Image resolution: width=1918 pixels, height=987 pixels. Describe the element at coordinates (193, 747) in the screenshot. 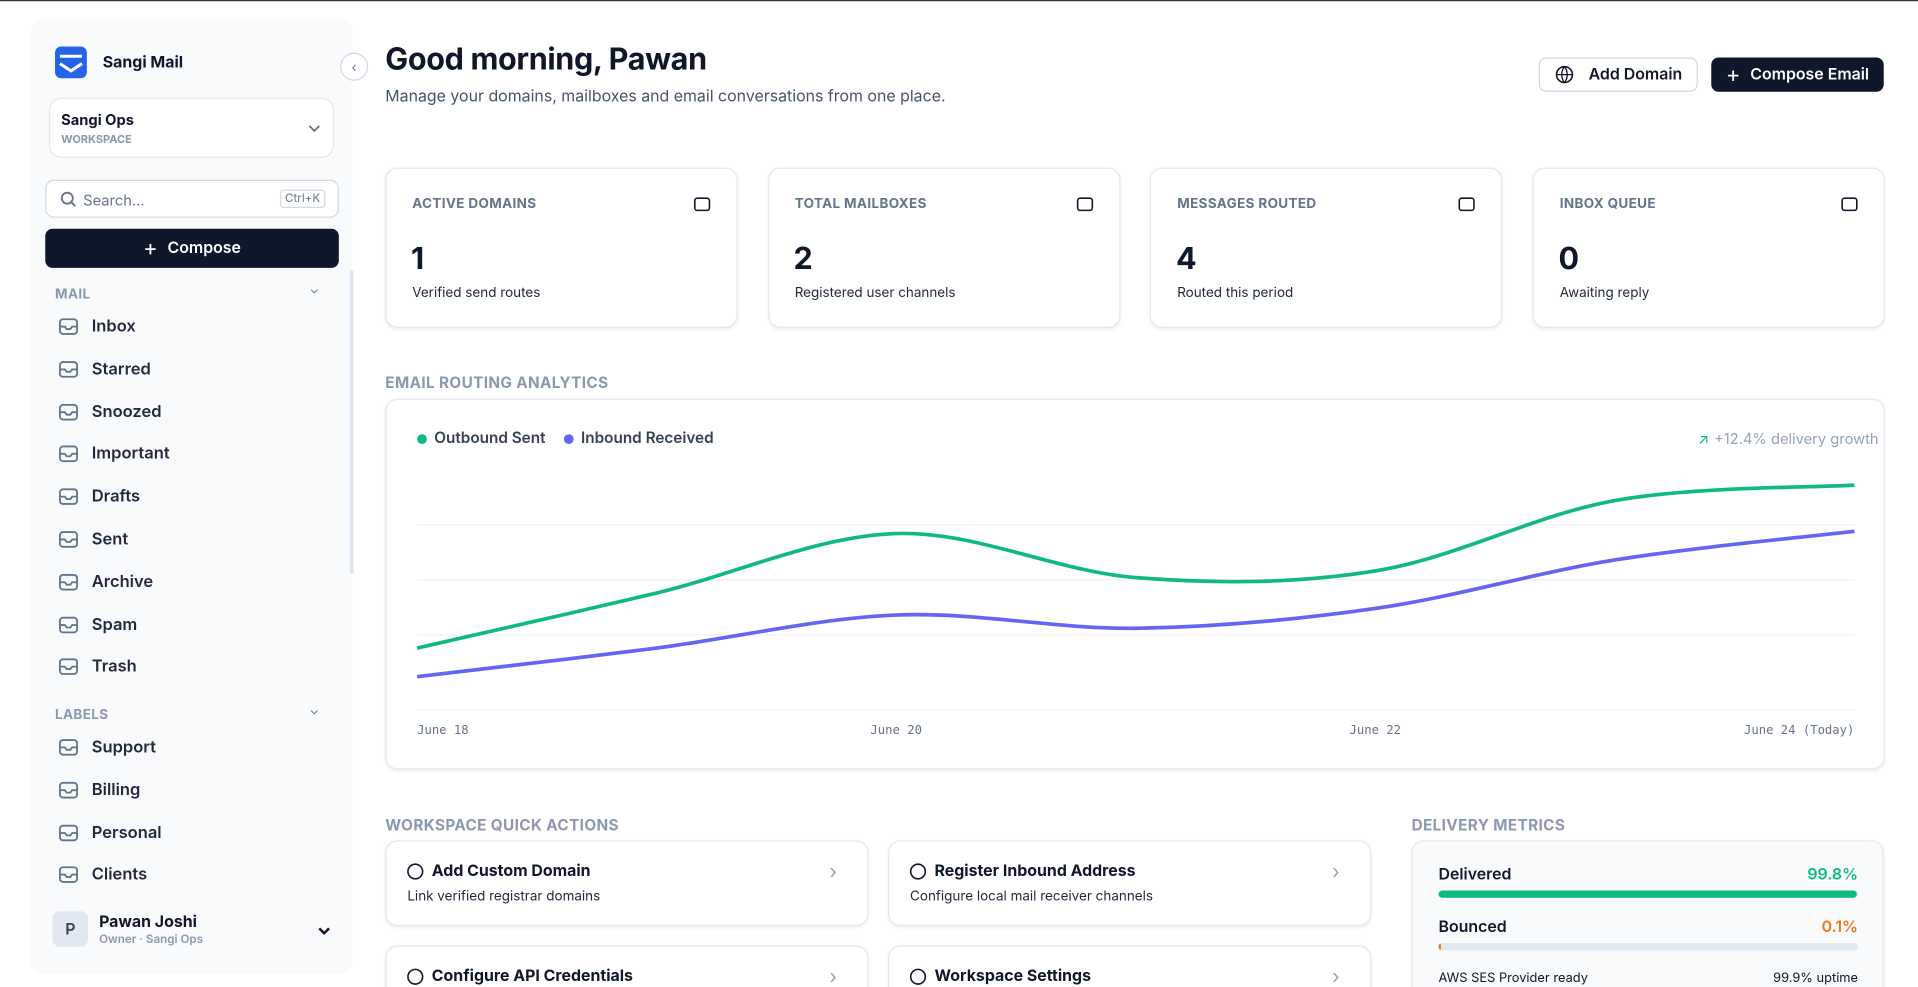

I see `nav-item: Support` at that location.